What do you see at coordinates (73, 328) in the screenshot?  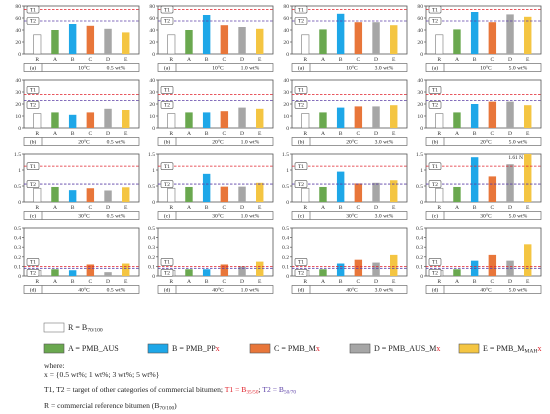 I see `legend-item-R: R = B70/100` at bounding box center [73, 328].